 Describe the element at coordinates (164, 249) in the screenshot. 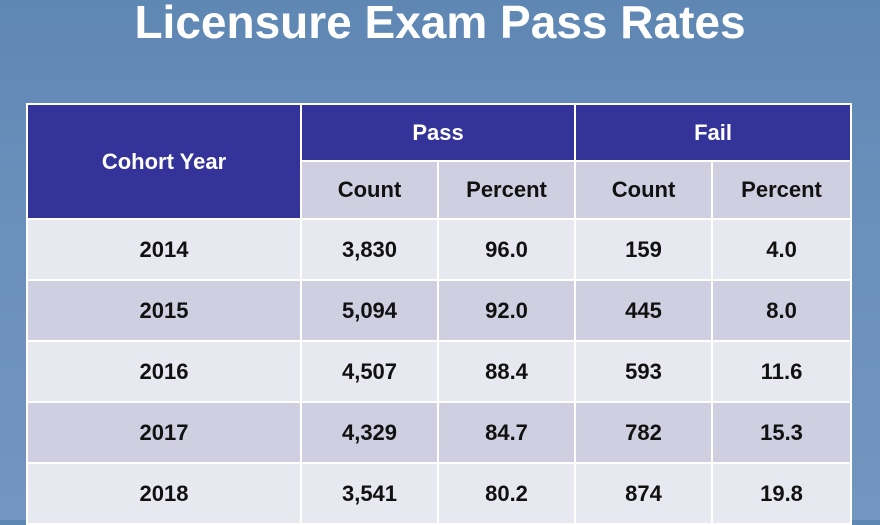

I see `cell-cohort-year: 2014` at that location.